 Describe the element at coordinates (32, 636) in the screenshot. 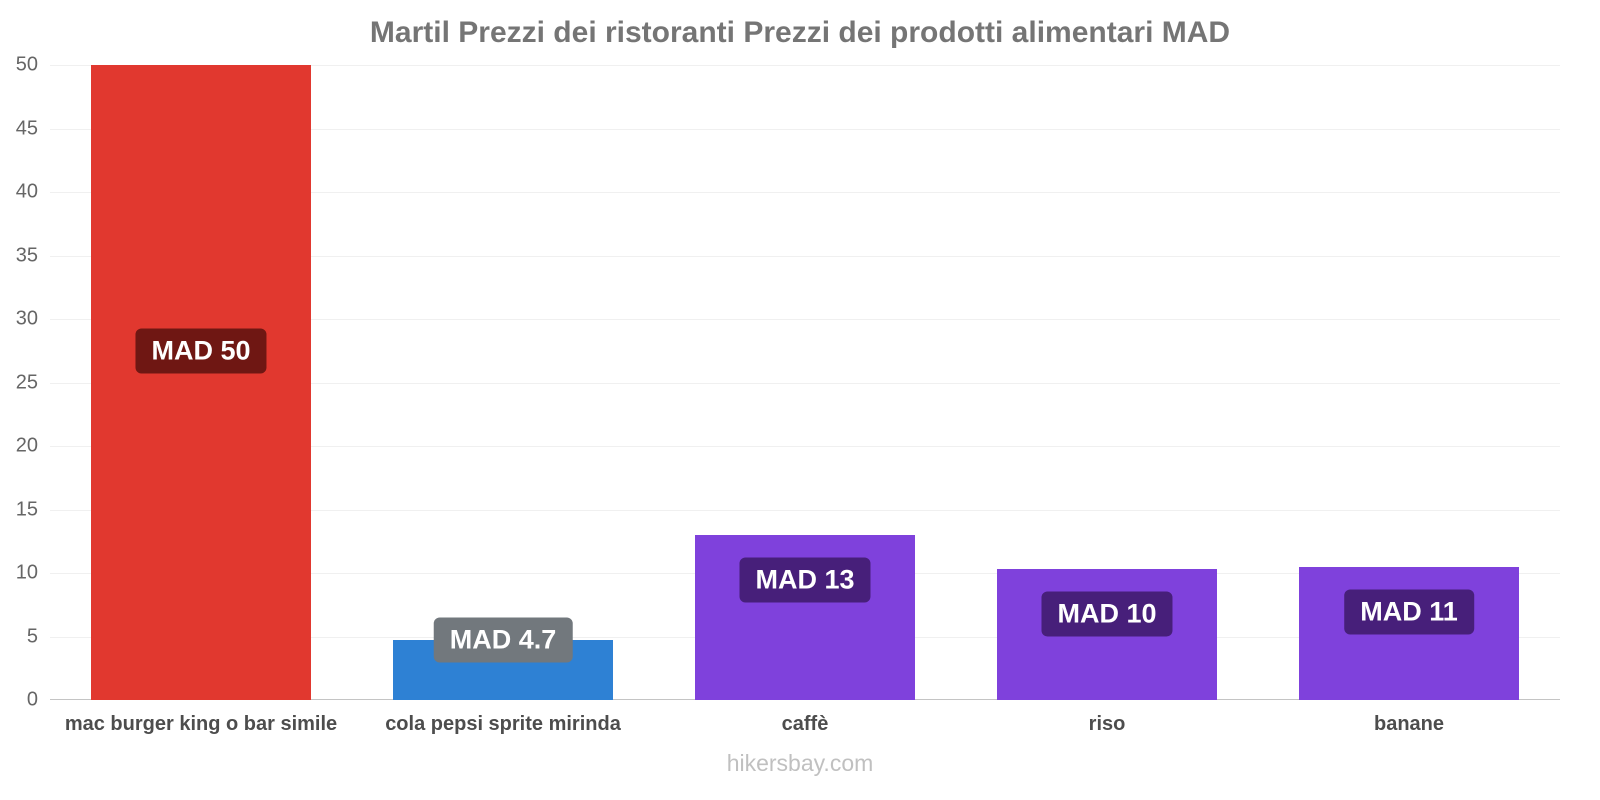

I see `y-tick-label: 5` at that location.